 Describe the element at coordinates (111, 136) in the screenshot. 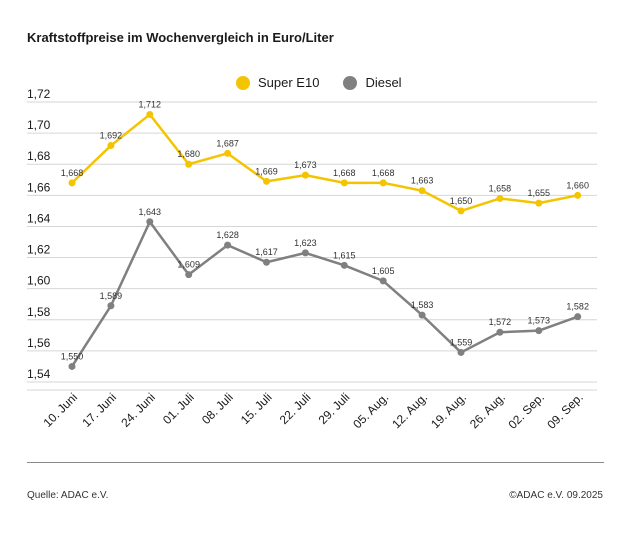

I see `data-label-super-e10: 1,692` at that location.